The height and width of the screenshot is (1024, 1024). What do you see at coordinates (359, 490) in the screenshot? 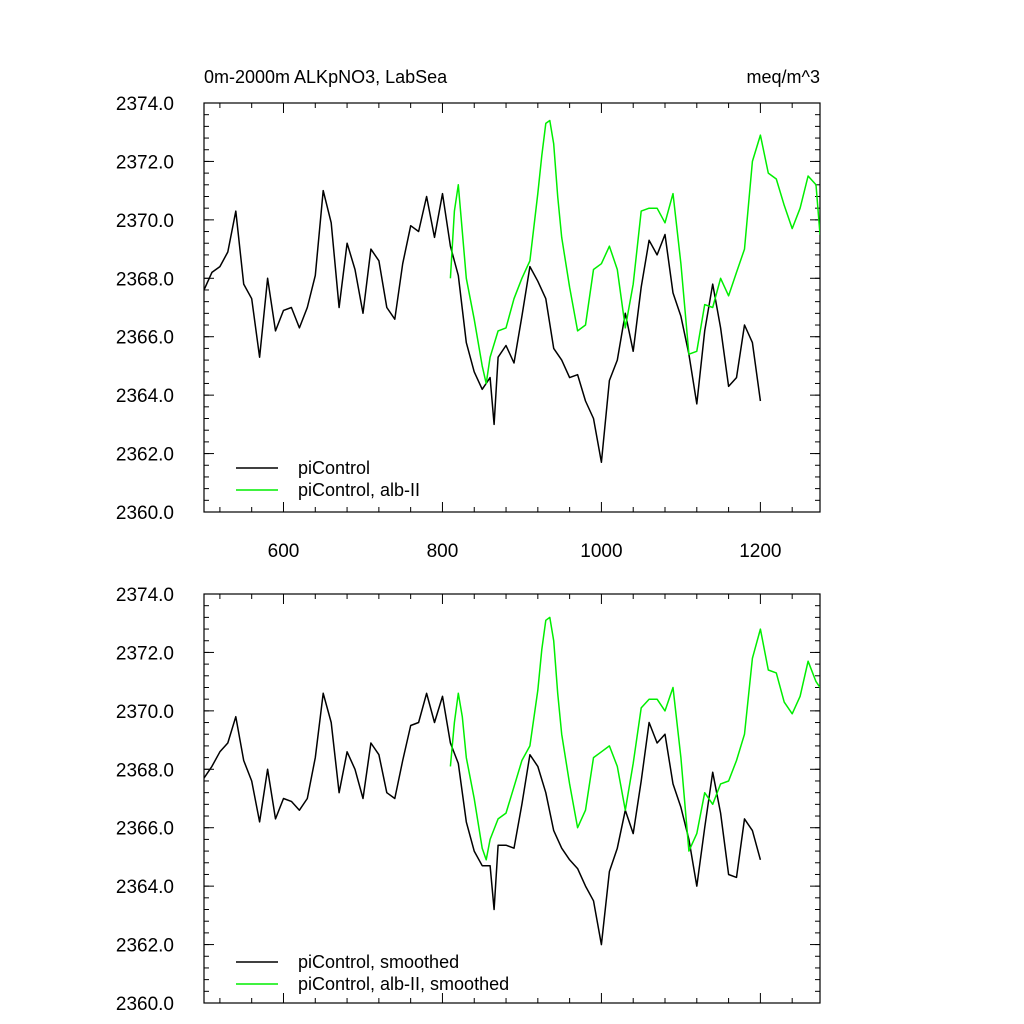
I see `legend-label: piControl, alb-II` at bounding box center [359, 490].